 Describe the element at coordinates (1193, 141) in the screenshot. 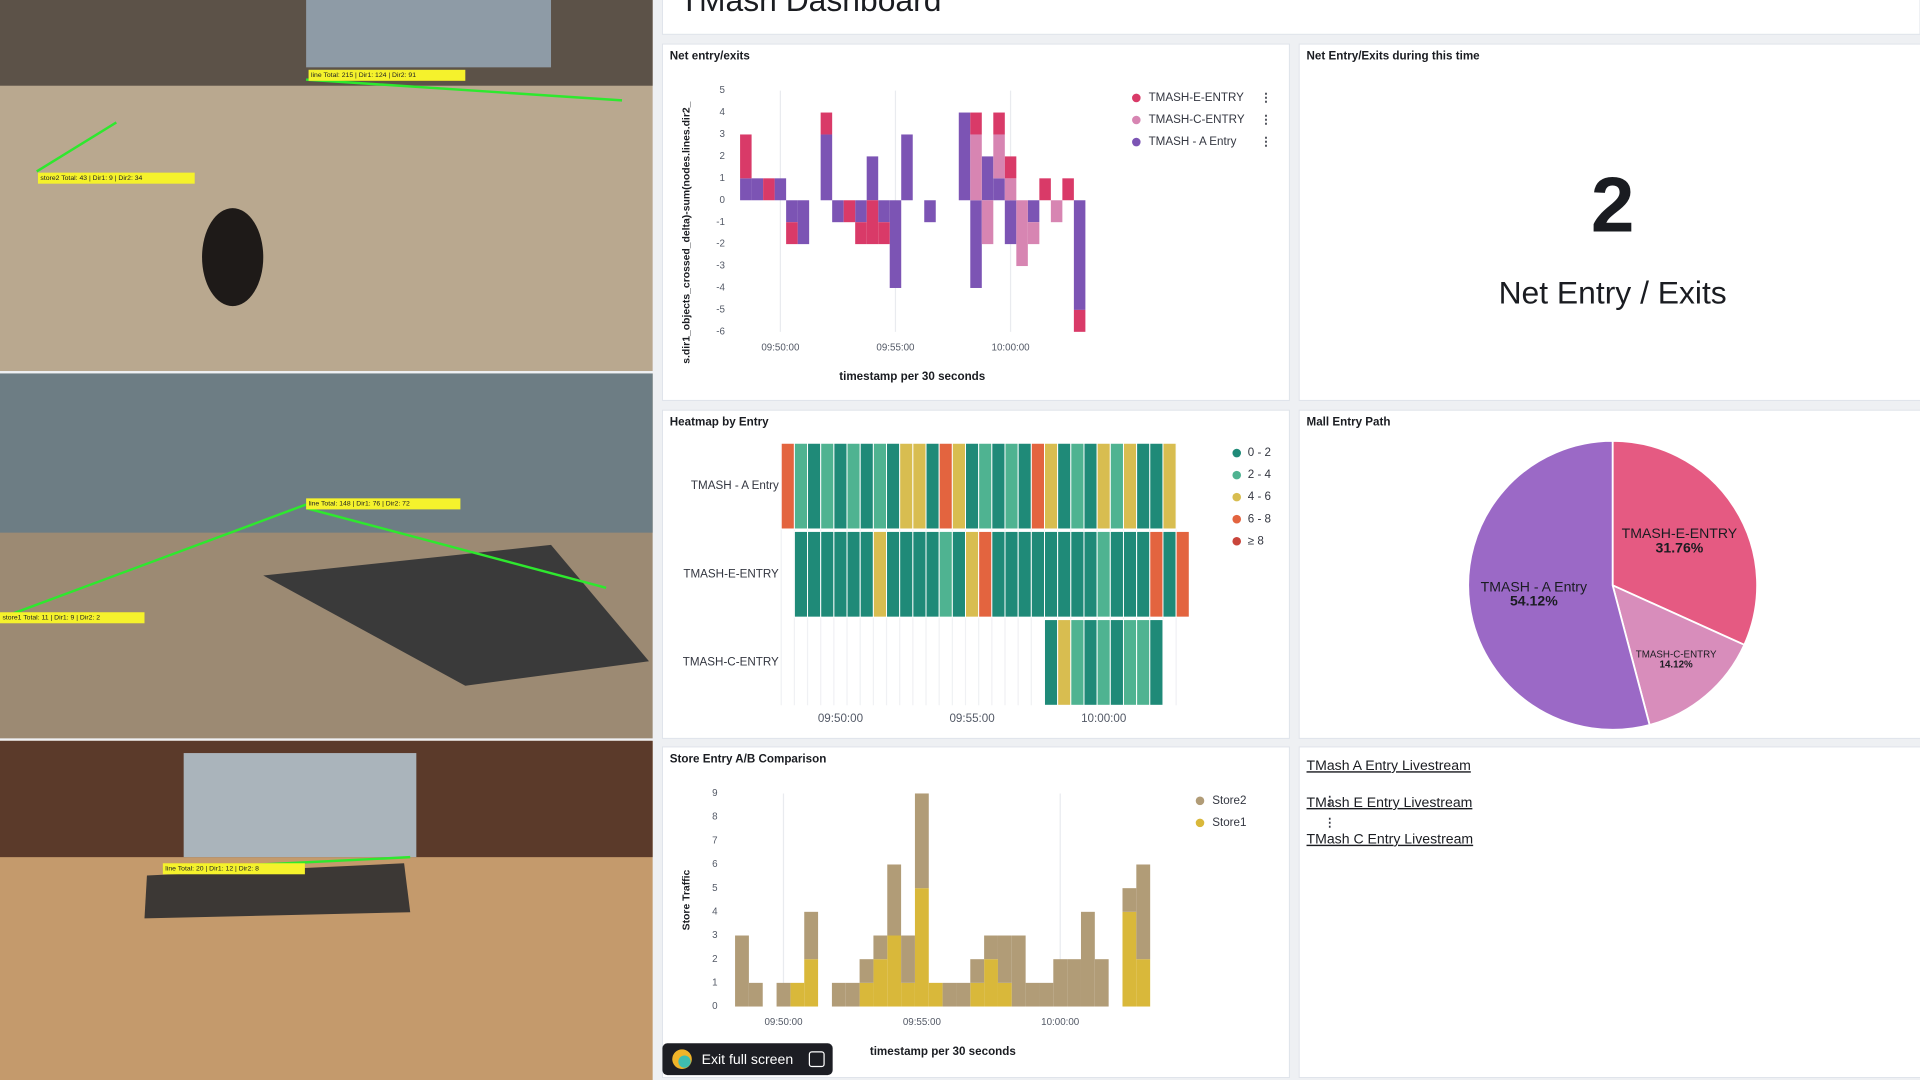

I see `legend-label: TMASH - A Entry` at that location.